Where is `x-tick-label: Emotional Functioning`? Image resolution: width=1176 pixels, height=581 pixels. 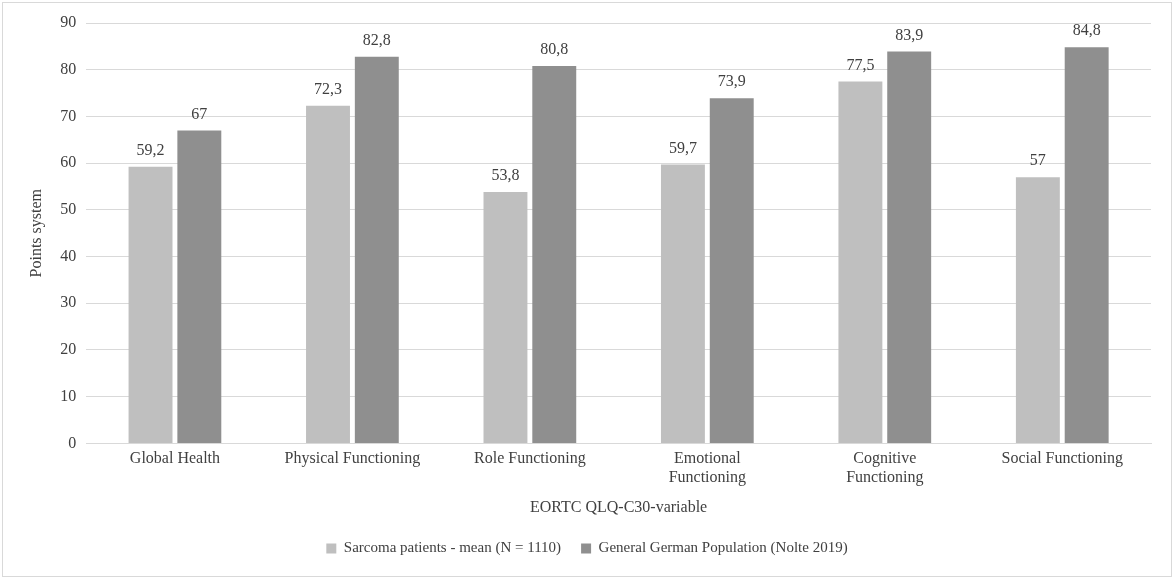
x-tick-label: Emotional Functioning is located at coordinates (707, 468).